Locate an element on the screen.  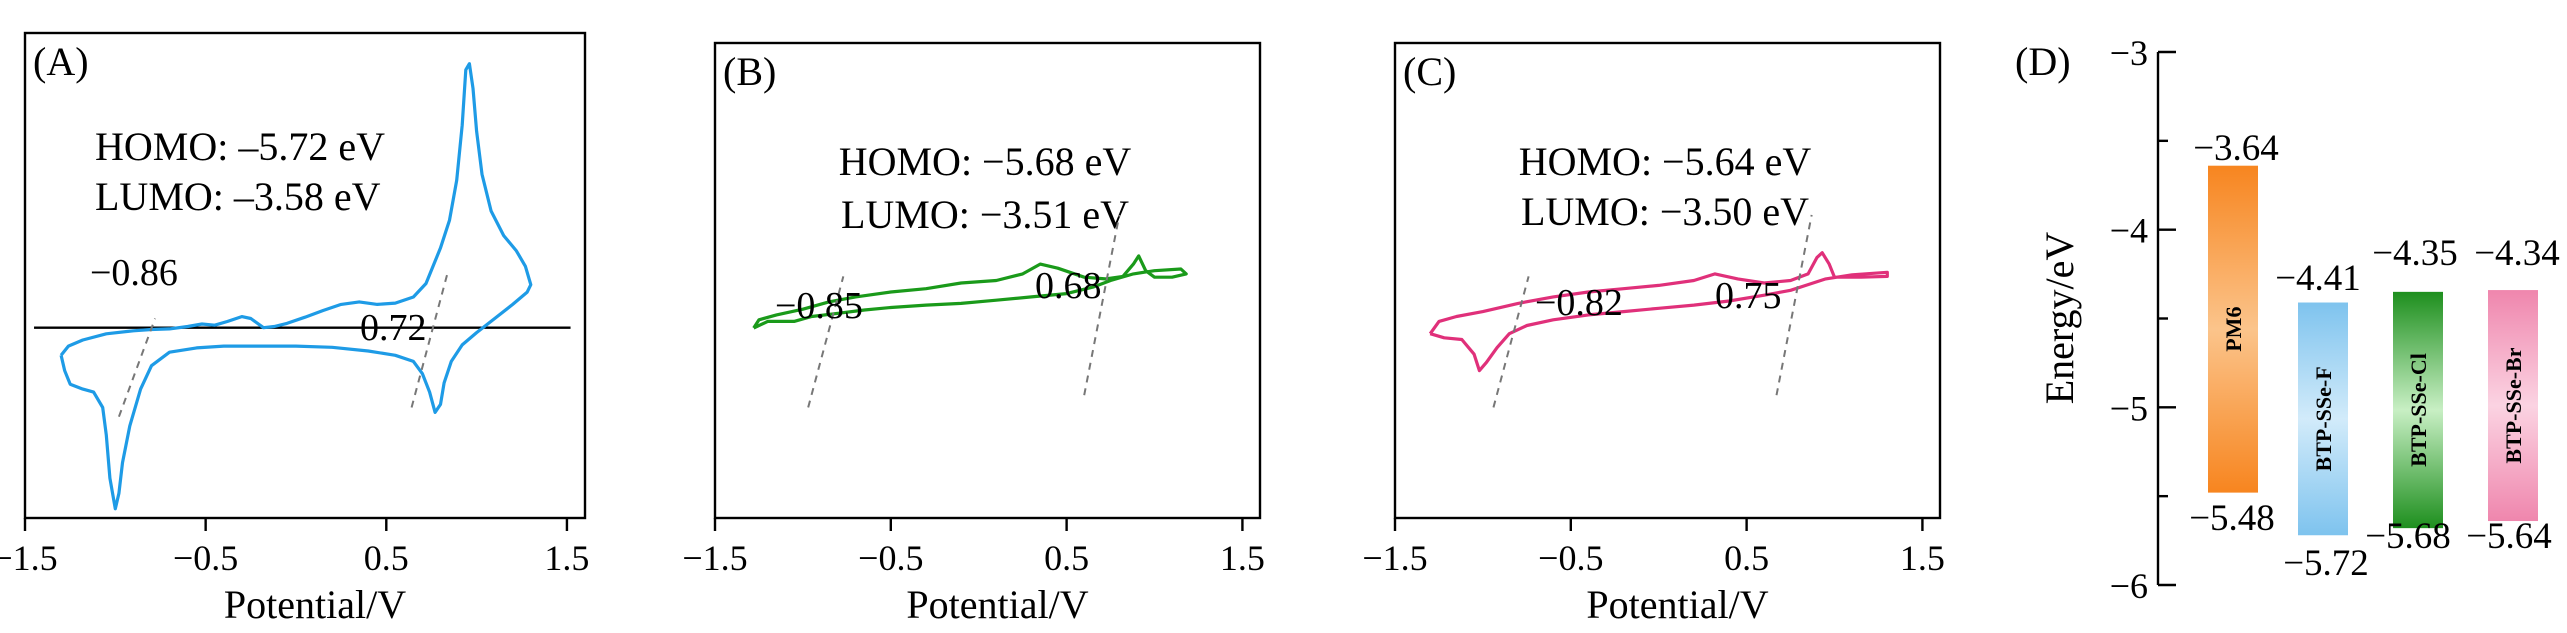
y-tick-label: −6 is located at coordinates (2129, 586).